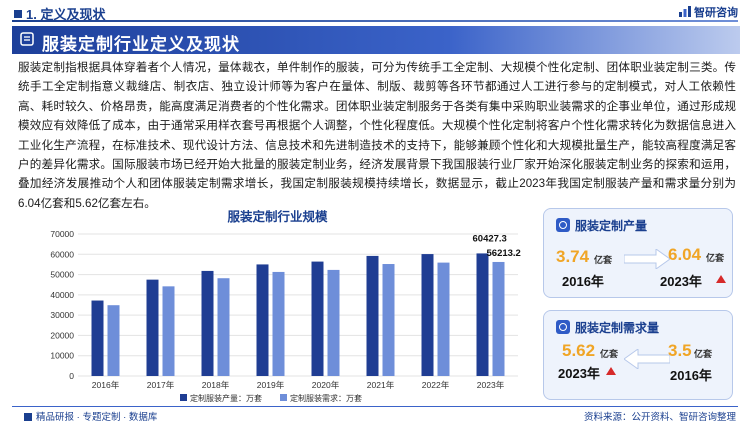  Describe the element at coordinates (617, 328) in the screenshot. I see `demand-panel-title-text: 服装定制需求量` at that location.